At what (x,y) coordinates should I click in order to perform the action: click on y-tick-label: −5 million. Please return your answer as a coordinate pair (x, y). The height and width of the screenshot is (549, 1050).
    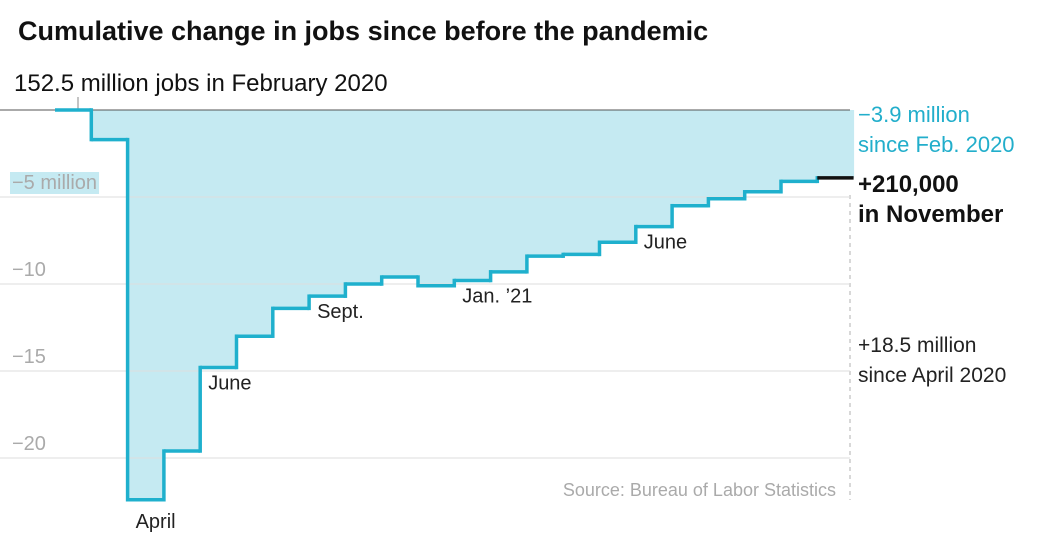
    Looking at the image, I should click on (54, 183).